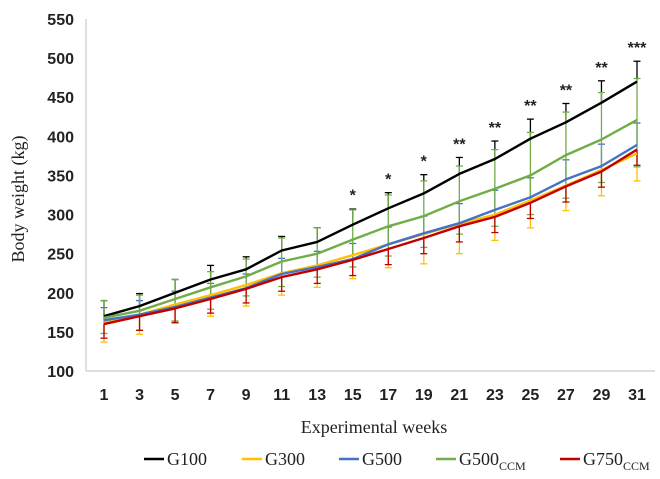 The width and height of the screenshot is (660, 479). What do you see at coordinates (60, 216) in the screenshot?
I see `y-tick-label: 300` at bounding box center [60, 216].